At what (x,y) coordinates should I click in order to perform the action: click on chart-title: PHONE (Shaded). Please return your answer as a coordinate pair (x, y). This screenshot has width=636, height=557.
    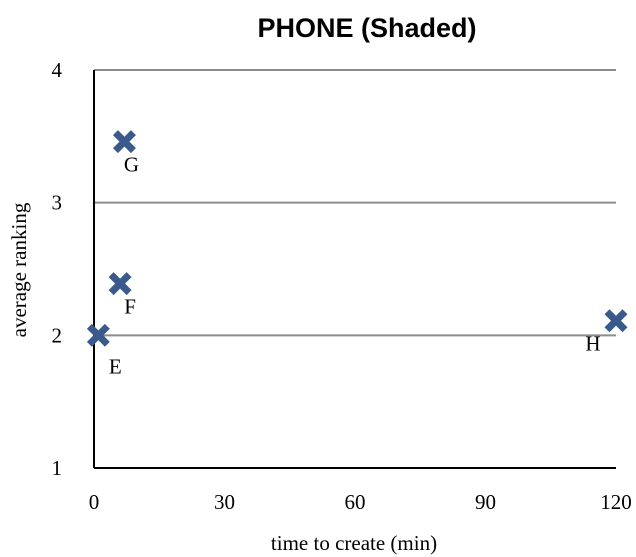
    Looking at the image, I should click on (366, 28).